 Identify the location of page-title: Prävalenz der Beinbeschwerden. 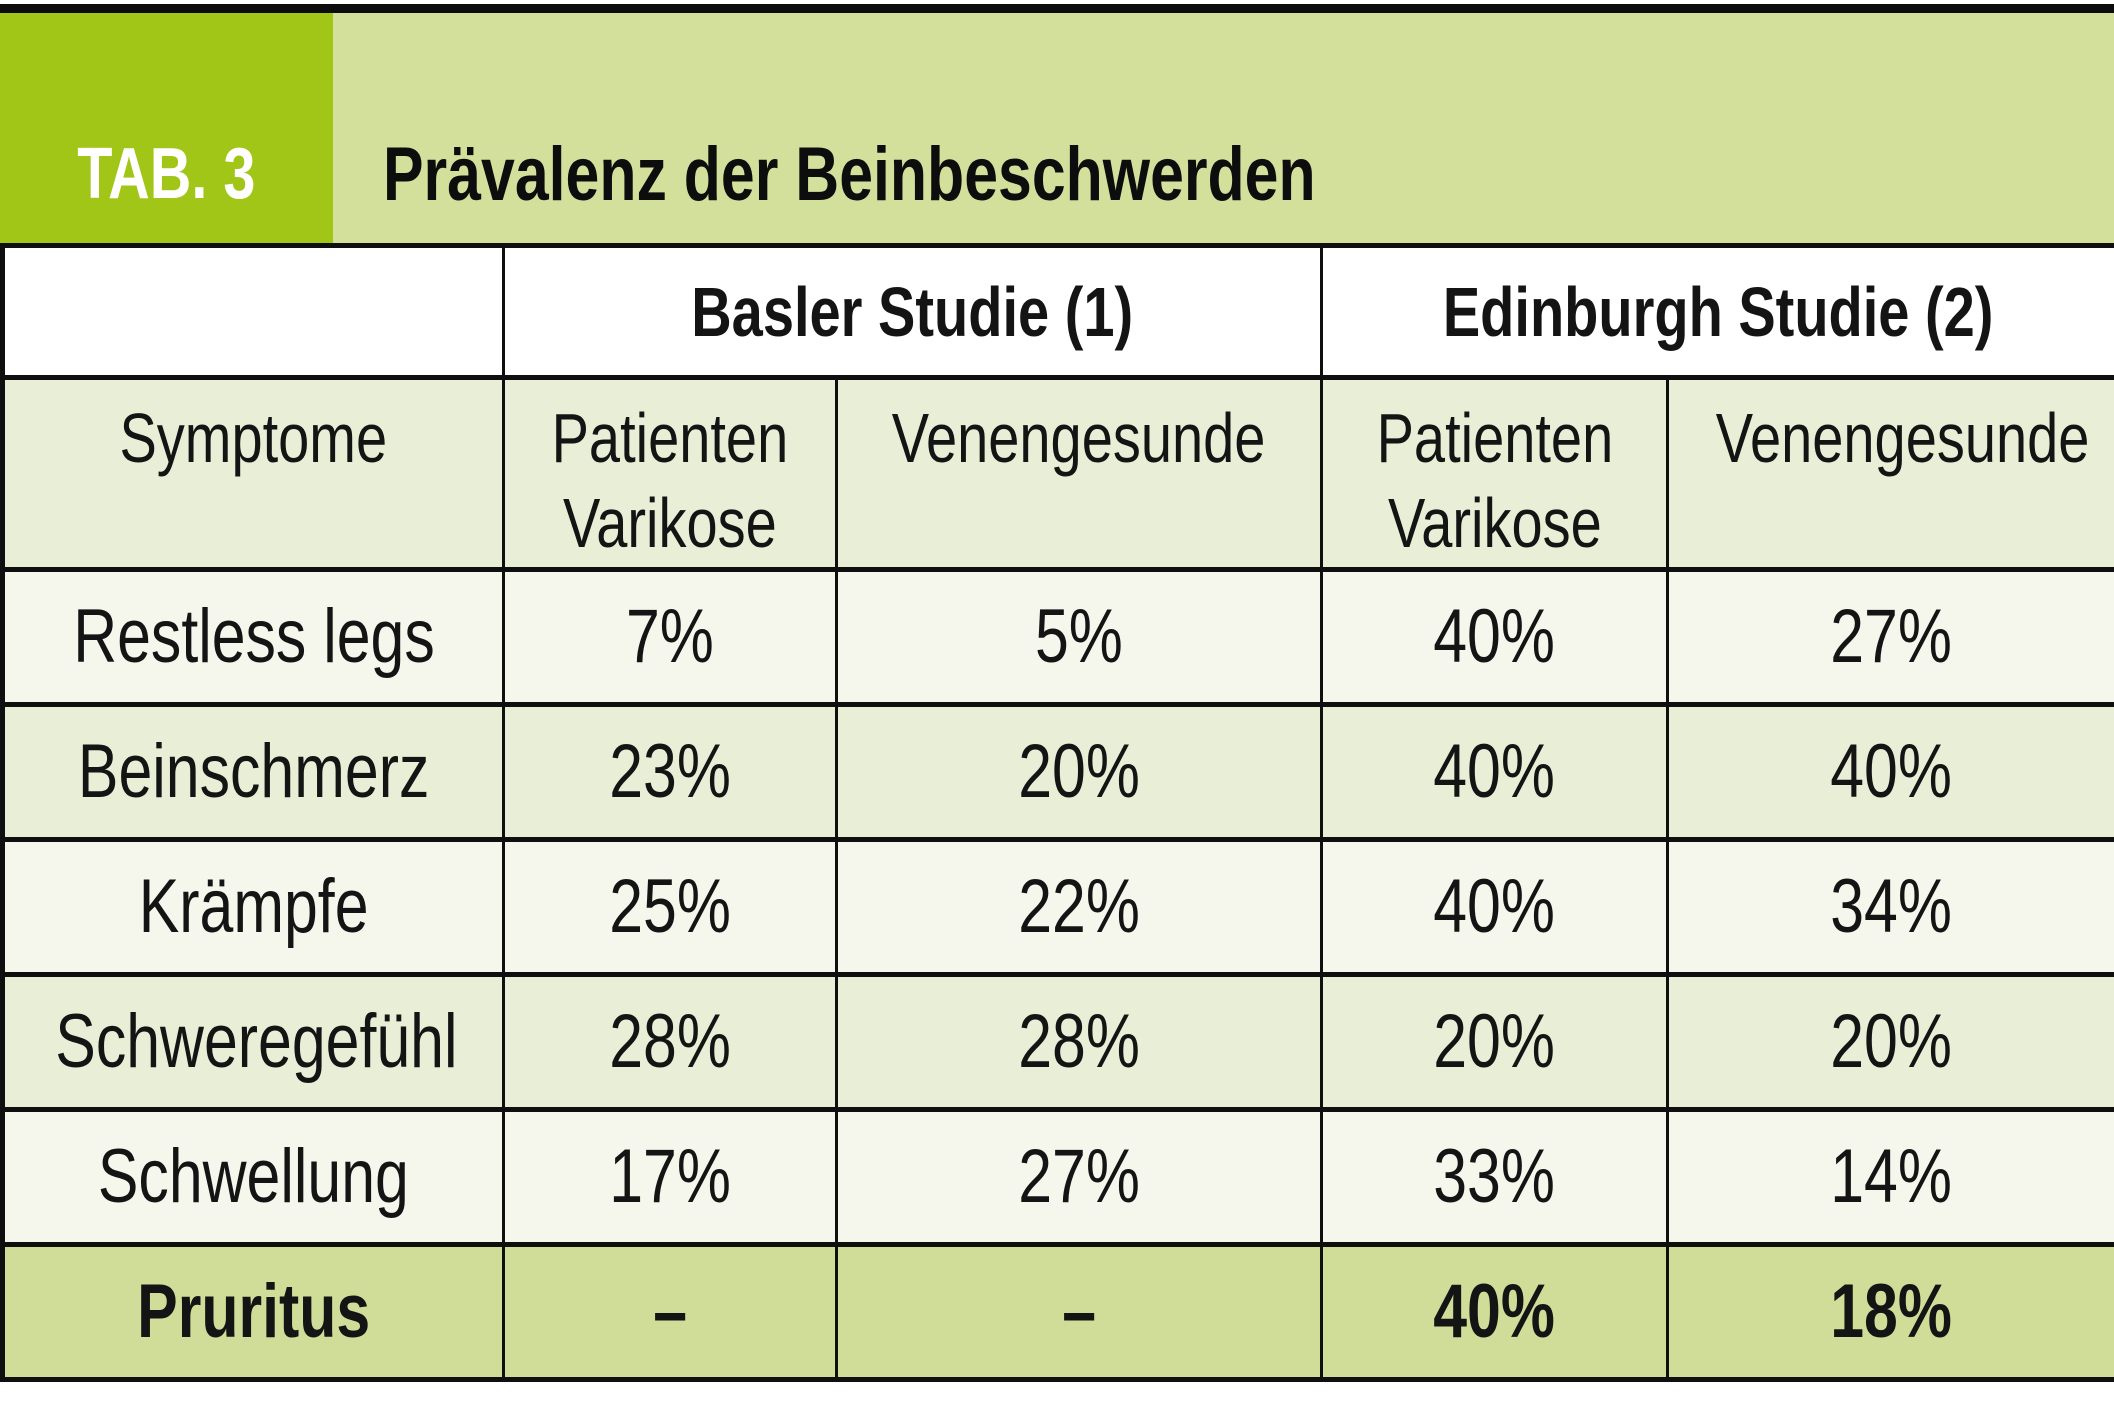
(849, 174).